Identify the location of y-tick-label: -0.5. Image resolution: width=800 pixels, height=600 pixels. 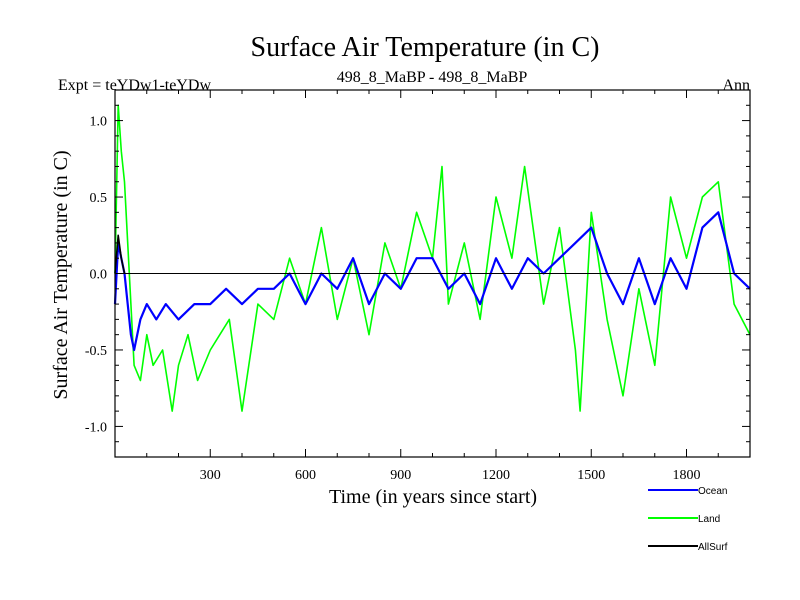
(96, 351).